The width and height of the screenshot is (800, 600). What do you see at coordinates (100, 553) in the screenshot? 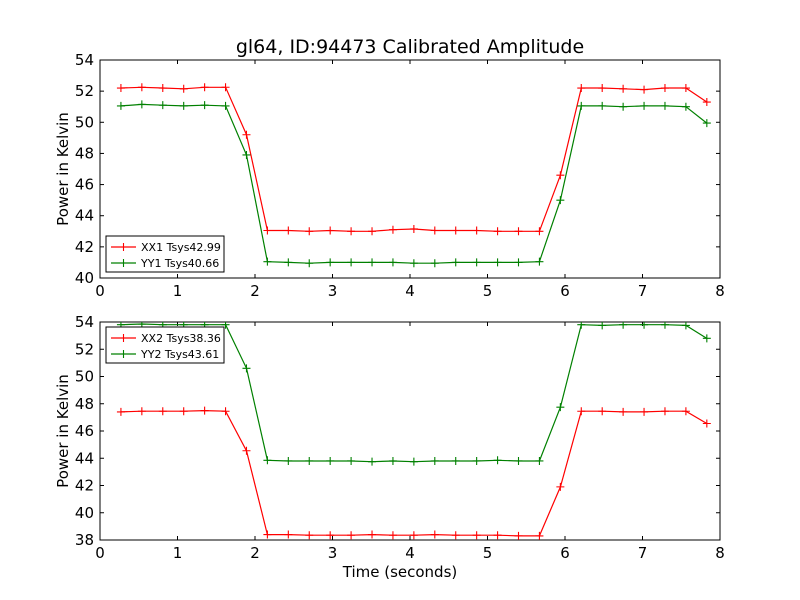
I see `x-tick-label: 0` at bounding box center [100, 553].